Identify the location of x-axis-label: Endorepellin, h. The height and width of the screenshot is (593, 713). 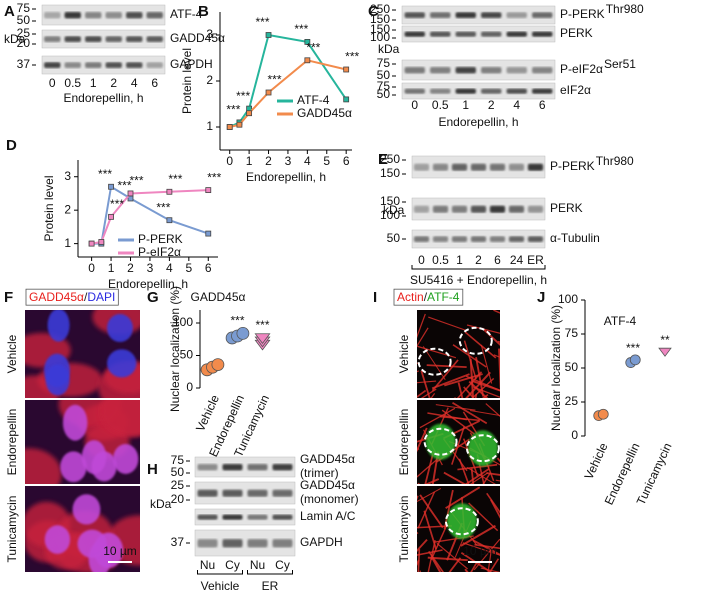
(148, 284).